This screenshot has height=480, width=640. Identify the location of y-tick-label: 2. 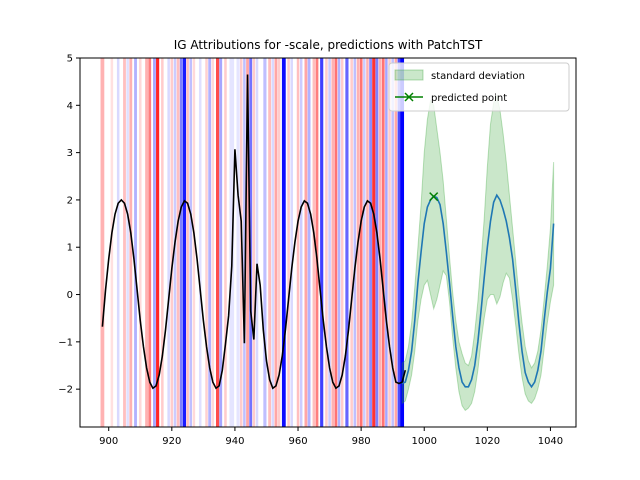
(70, 200).